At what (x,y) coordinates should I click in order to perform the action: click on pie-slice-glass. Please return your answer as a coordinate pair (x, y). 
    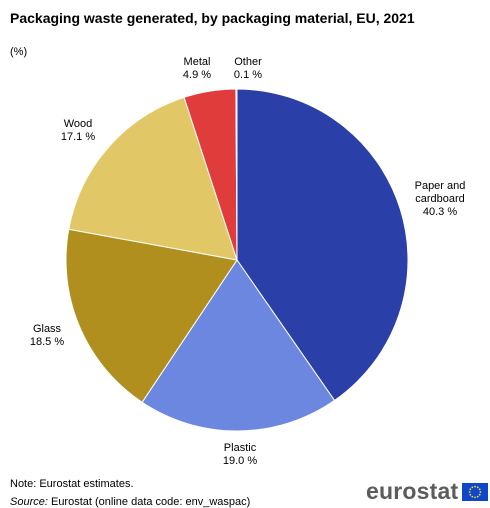
    Looking at the image, I should click on (151, 315).